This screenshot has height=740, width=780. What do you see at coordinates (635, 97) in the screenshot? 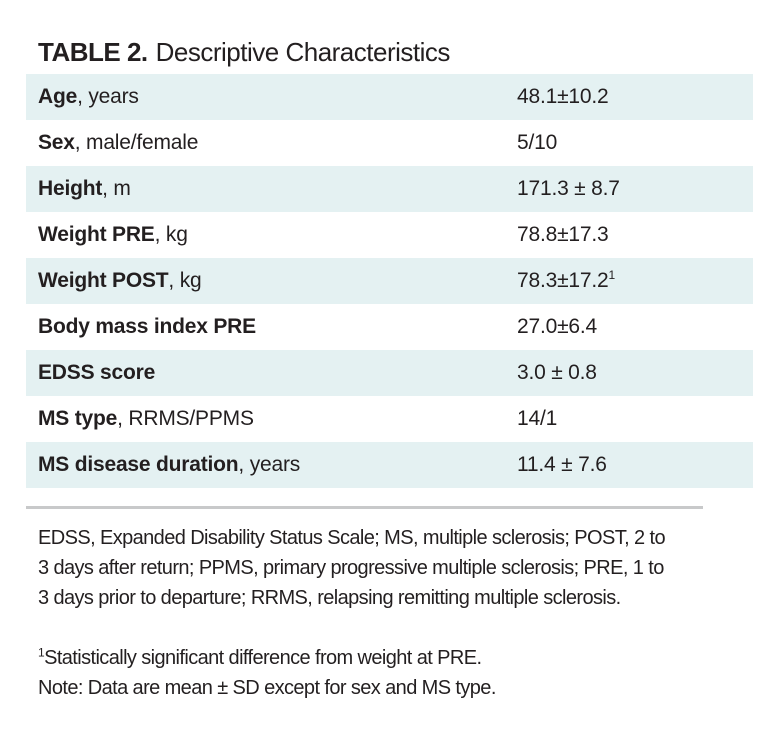
I see `row-value: 48.1±10.2` at bounding box center [635, 97].